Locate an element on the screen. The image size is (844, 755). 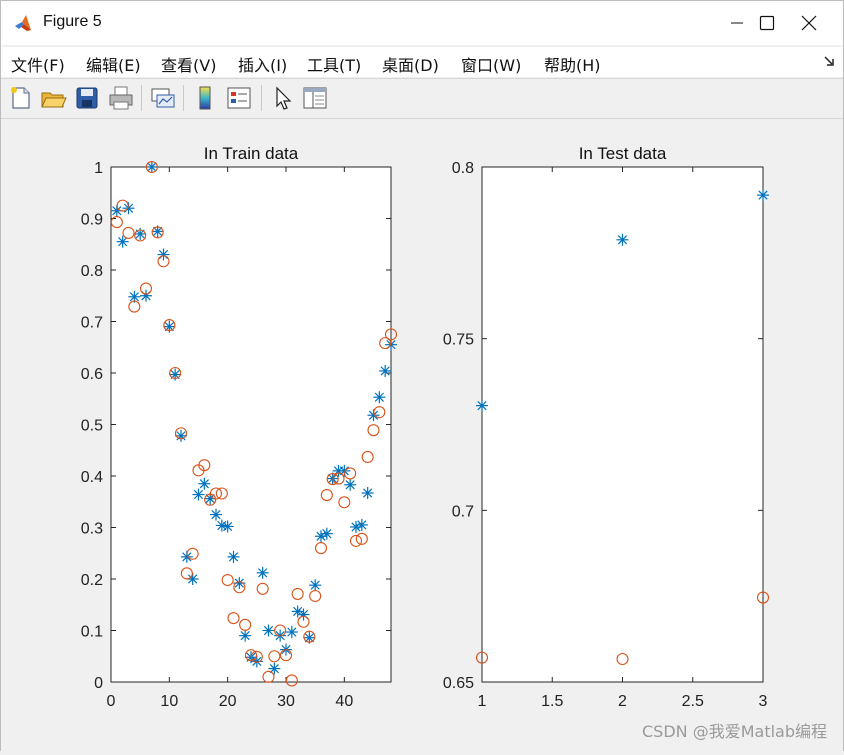
maximize-button is located at coordinates (767, 23).